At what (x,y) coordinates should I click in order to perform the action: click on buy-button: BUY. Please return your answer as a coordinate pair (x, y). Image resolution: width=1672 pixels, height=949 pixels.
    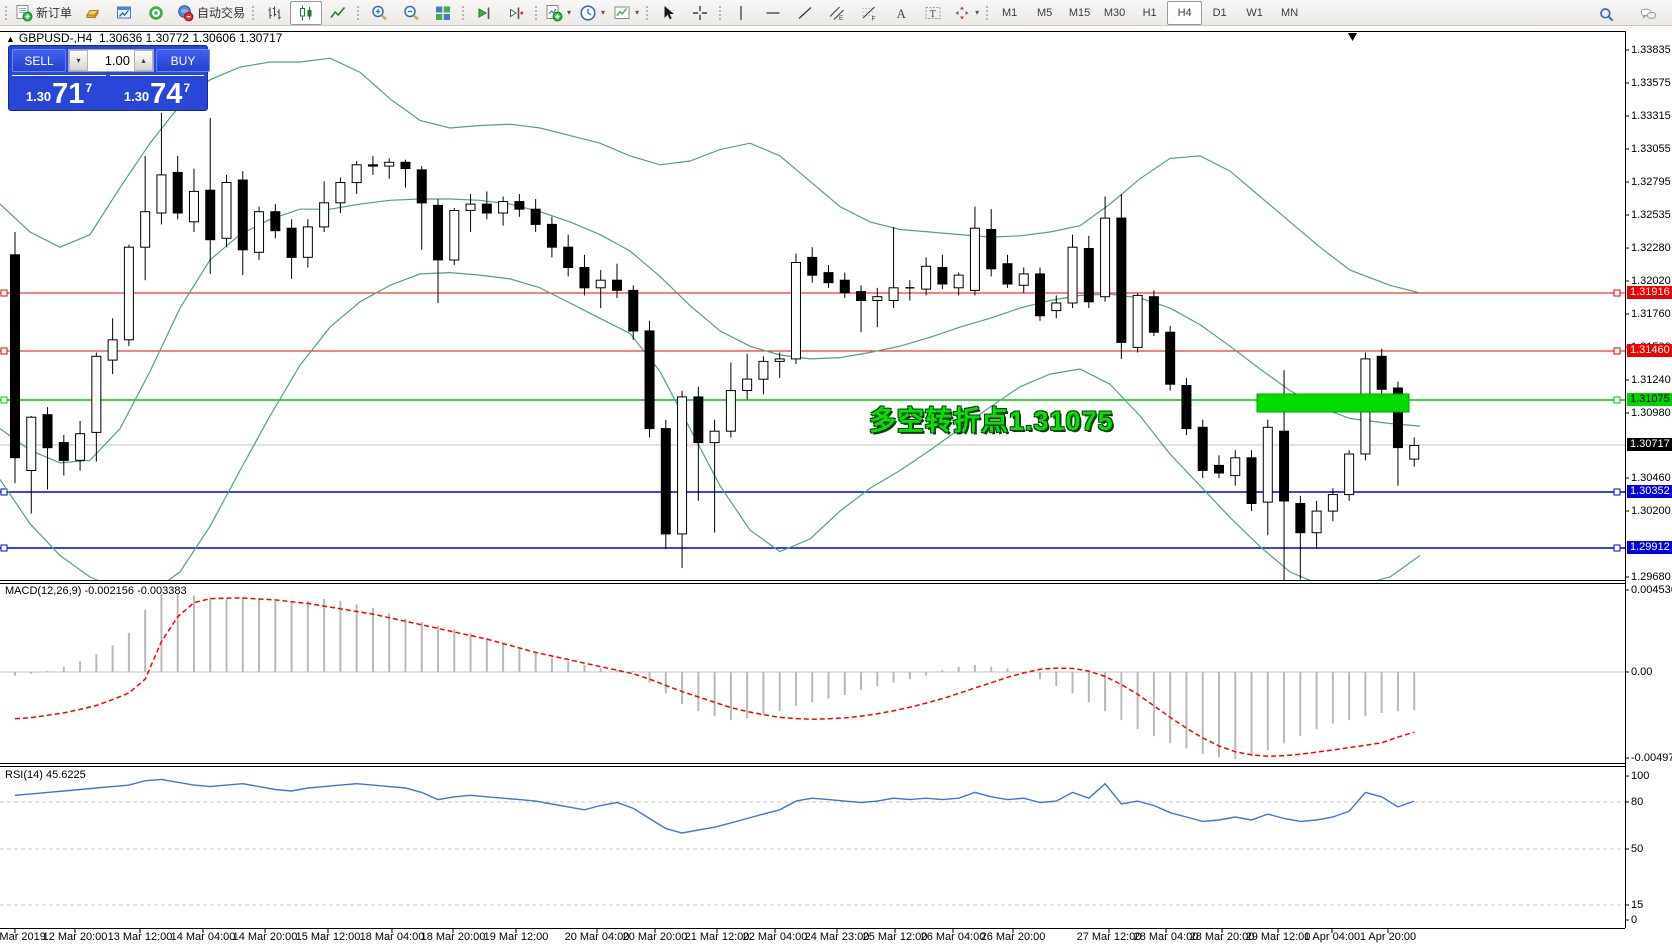
    Looking at the image, I should click on (183, 60).